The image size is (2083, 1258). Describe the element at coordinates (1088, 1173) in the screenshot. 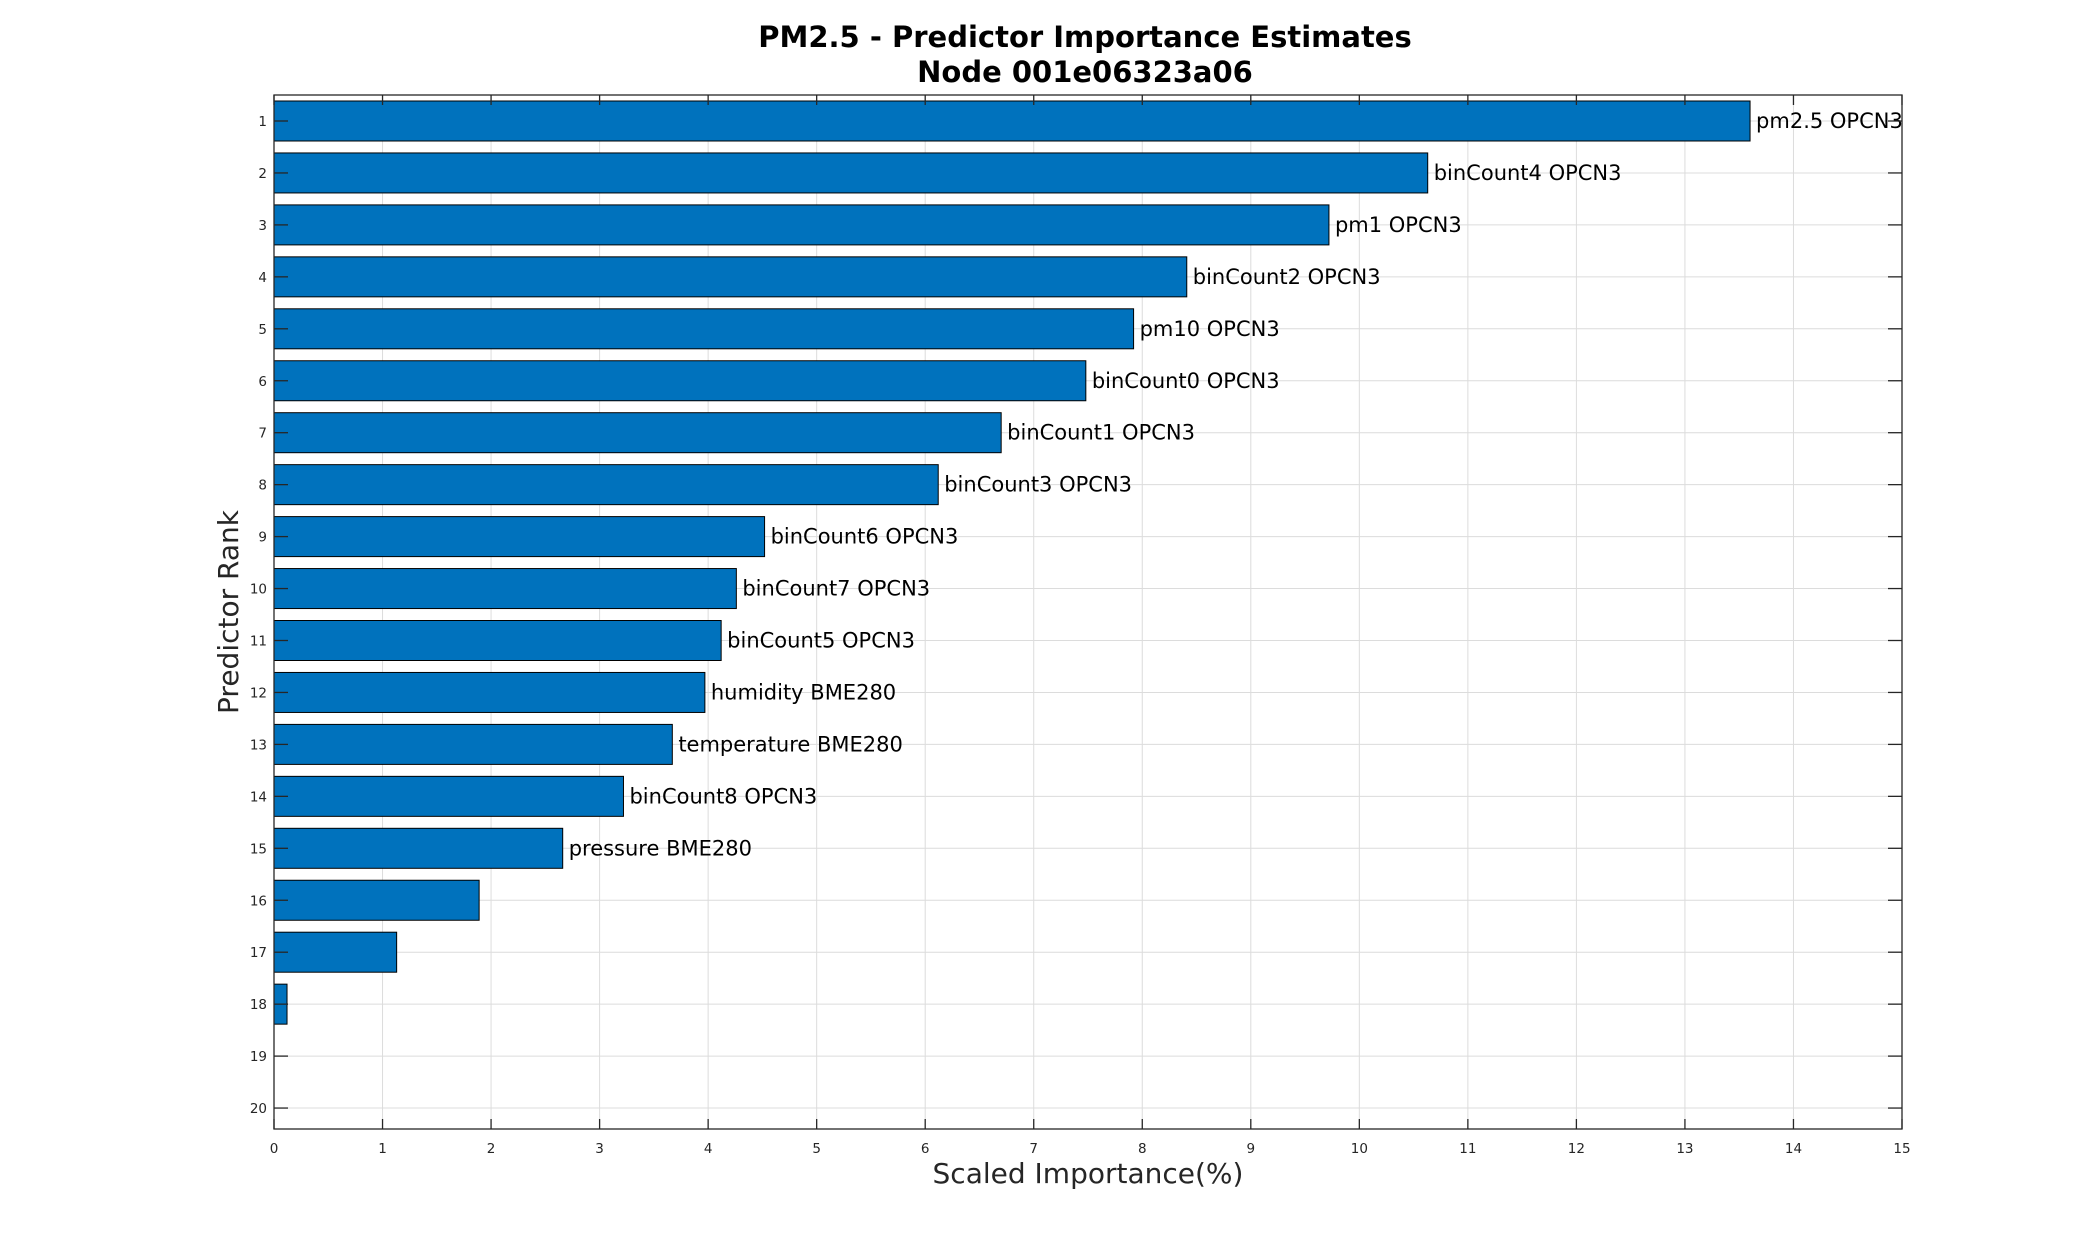

I see `x-axis-label: Scaled Importance(%)` at that location.